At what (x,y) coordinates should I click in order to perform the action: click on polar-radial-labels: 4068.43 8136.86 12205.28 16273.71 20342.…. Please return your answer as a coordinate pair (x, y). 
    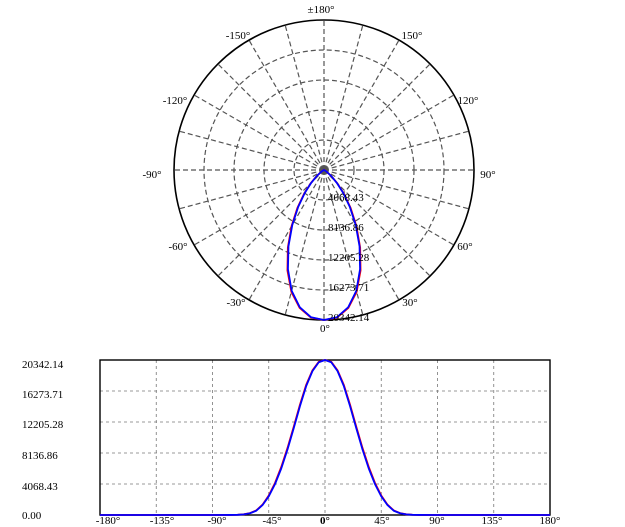
    Looking at the image, I should click on (349, 258).